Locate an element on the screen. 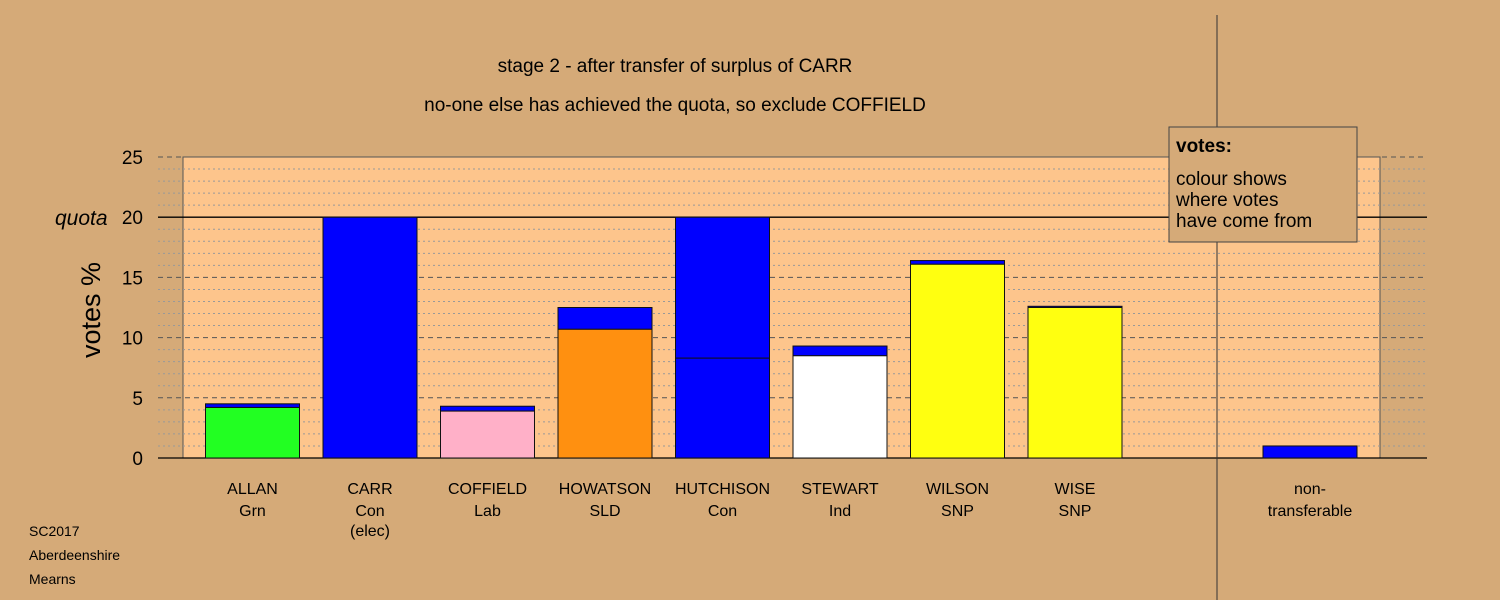 The height and width of the screenshot is (600, 1500). legend-box is located at coordinates (1263, 184).